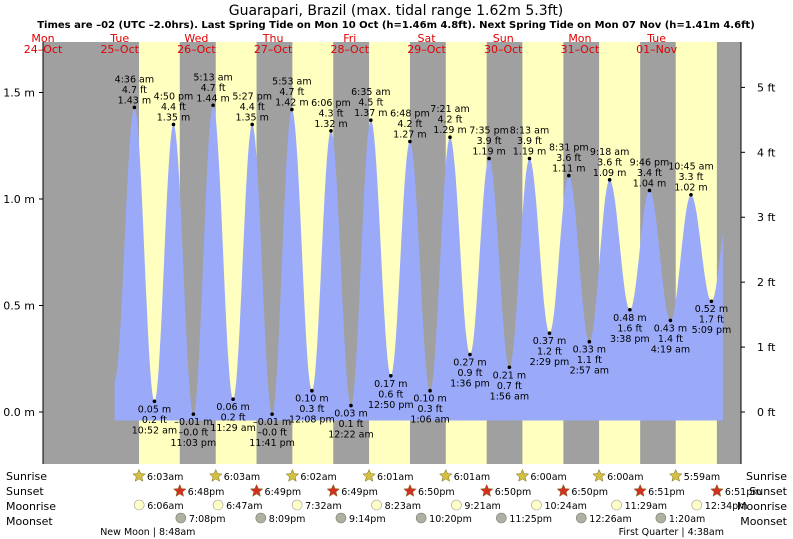 The width and height of the screenshot is (793, 539). What do you see at coordinates (766, 347) in the screenshot?
I see `y-tick-label-right: 1 ft` at bounding box center [766, 347].